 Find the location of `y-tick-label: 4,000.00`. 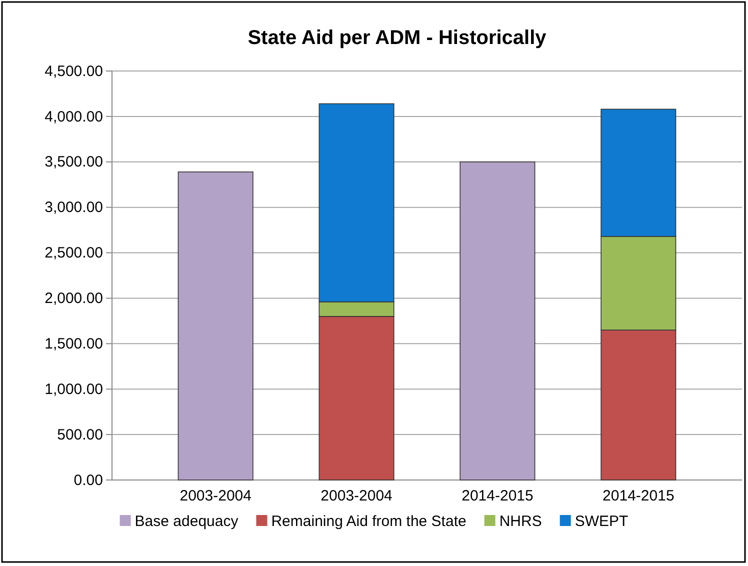

y-tick-label: 4,000.00 is located at coordinates (73, 117).